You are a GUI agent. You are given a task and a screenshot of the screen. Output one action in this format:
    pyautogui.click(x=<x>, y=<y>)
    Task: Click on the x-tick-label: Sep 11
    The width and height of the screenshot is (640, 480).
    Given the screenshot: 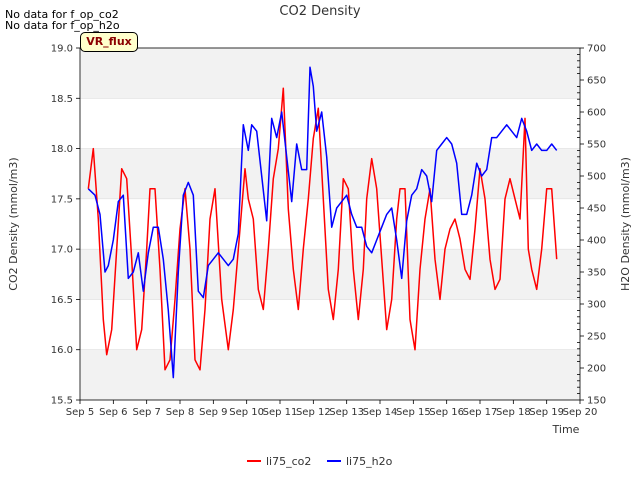 What is the action you would take?
    pyautogui.click(x=280, y=412)
    